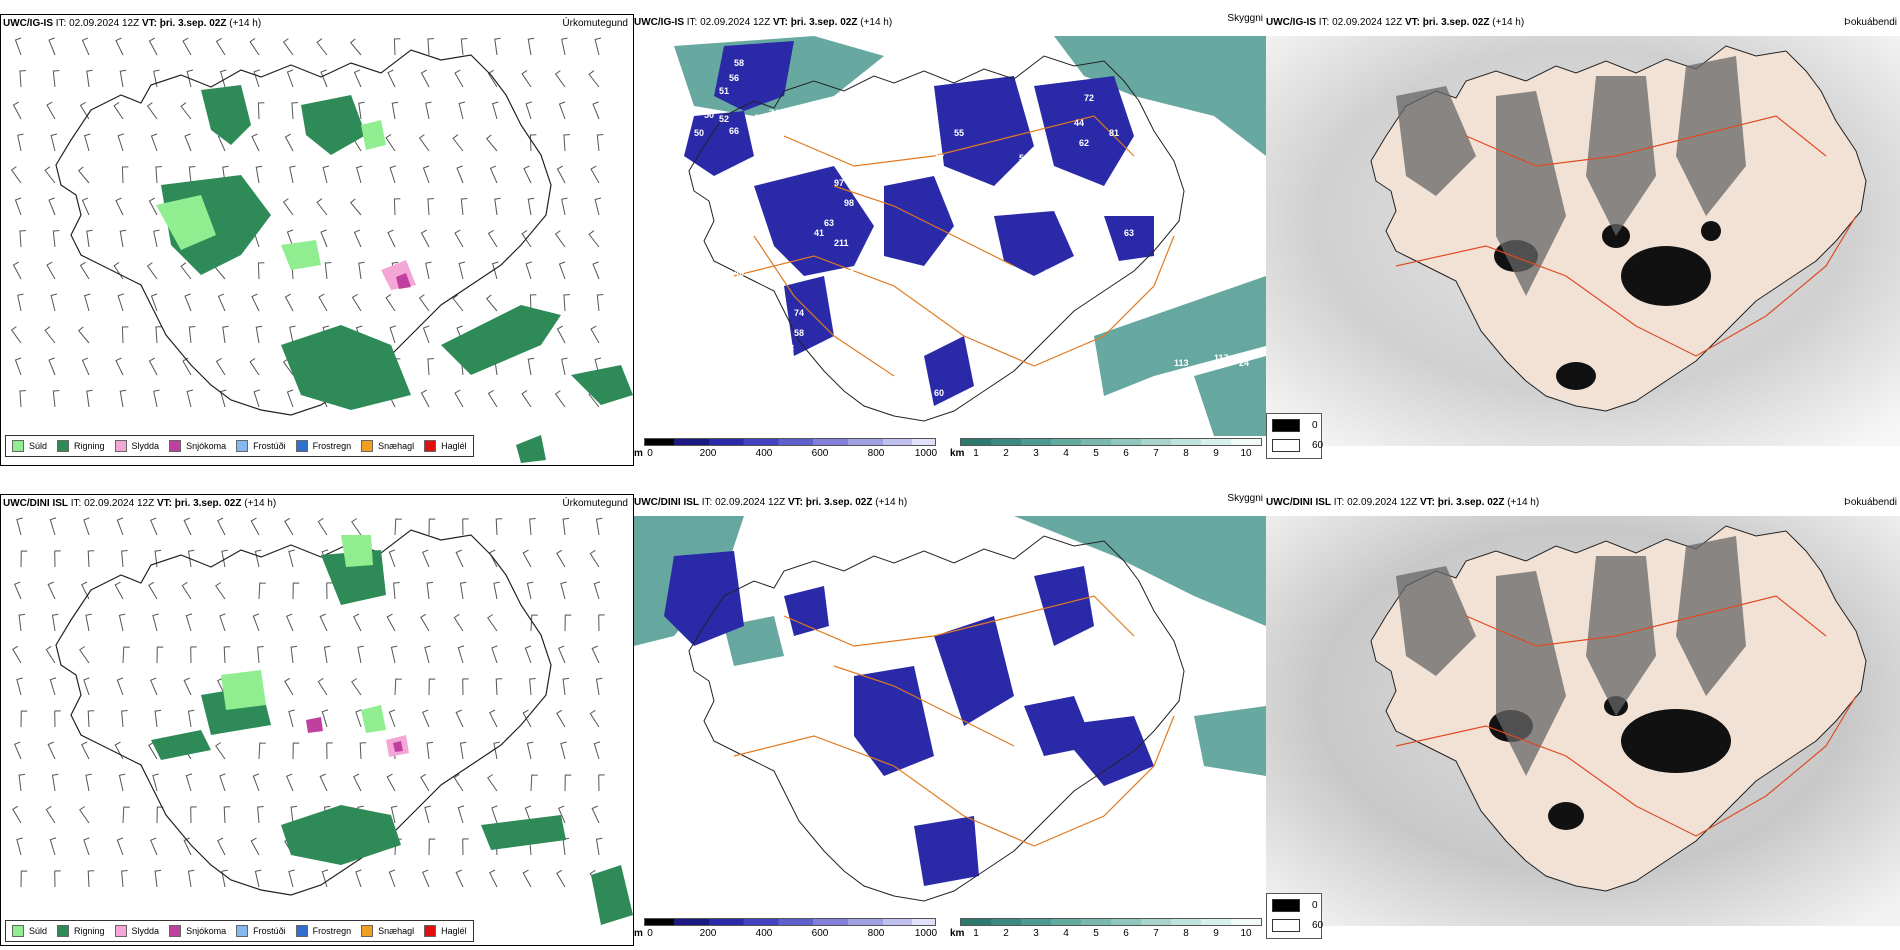 This screenshot has height=950, width=1900. Describe the element at coordinates (1244, 363) in the screenshot. I see `cloud-base-label: 24` at that location.